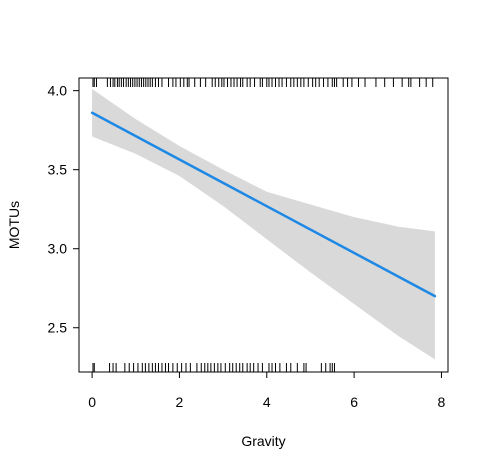 This screenshot has width=490, height=470. What do you see at coordinates (63, 209) in the screenshot?
I see `y-axis: 2.5 3.0 3.5 4.0` at bounding box center [63, 209].